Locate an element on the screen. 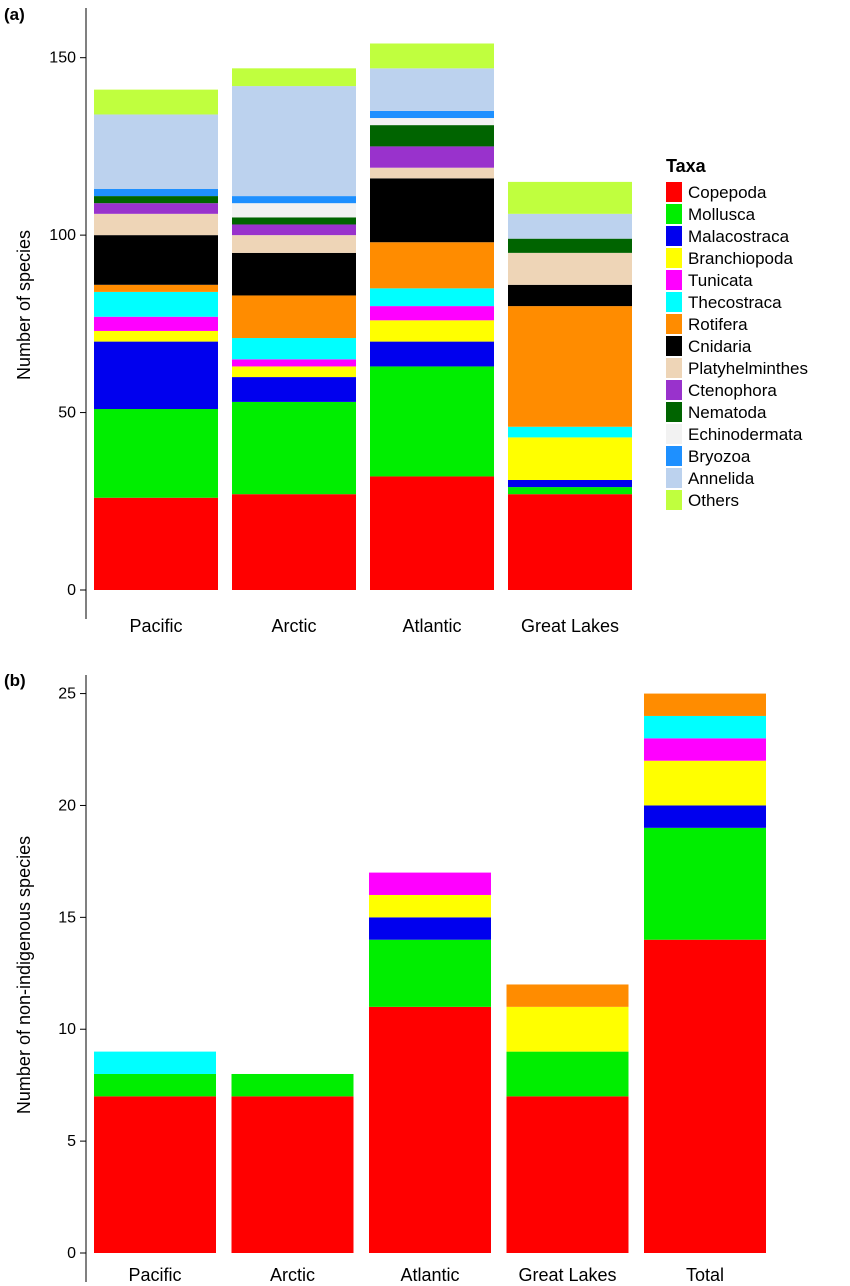 This screenshot has width=850, height=1286. panel-b-label: (b) is located at coordinates (15, 680).